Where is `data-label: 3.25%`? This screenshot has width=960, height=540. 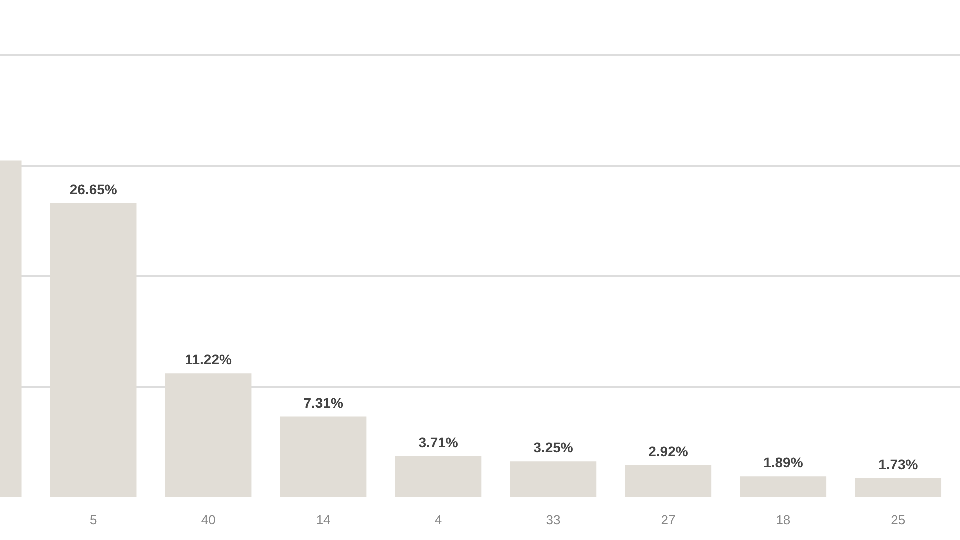
data-label: 3.25% is located at coordinates (554, 448).